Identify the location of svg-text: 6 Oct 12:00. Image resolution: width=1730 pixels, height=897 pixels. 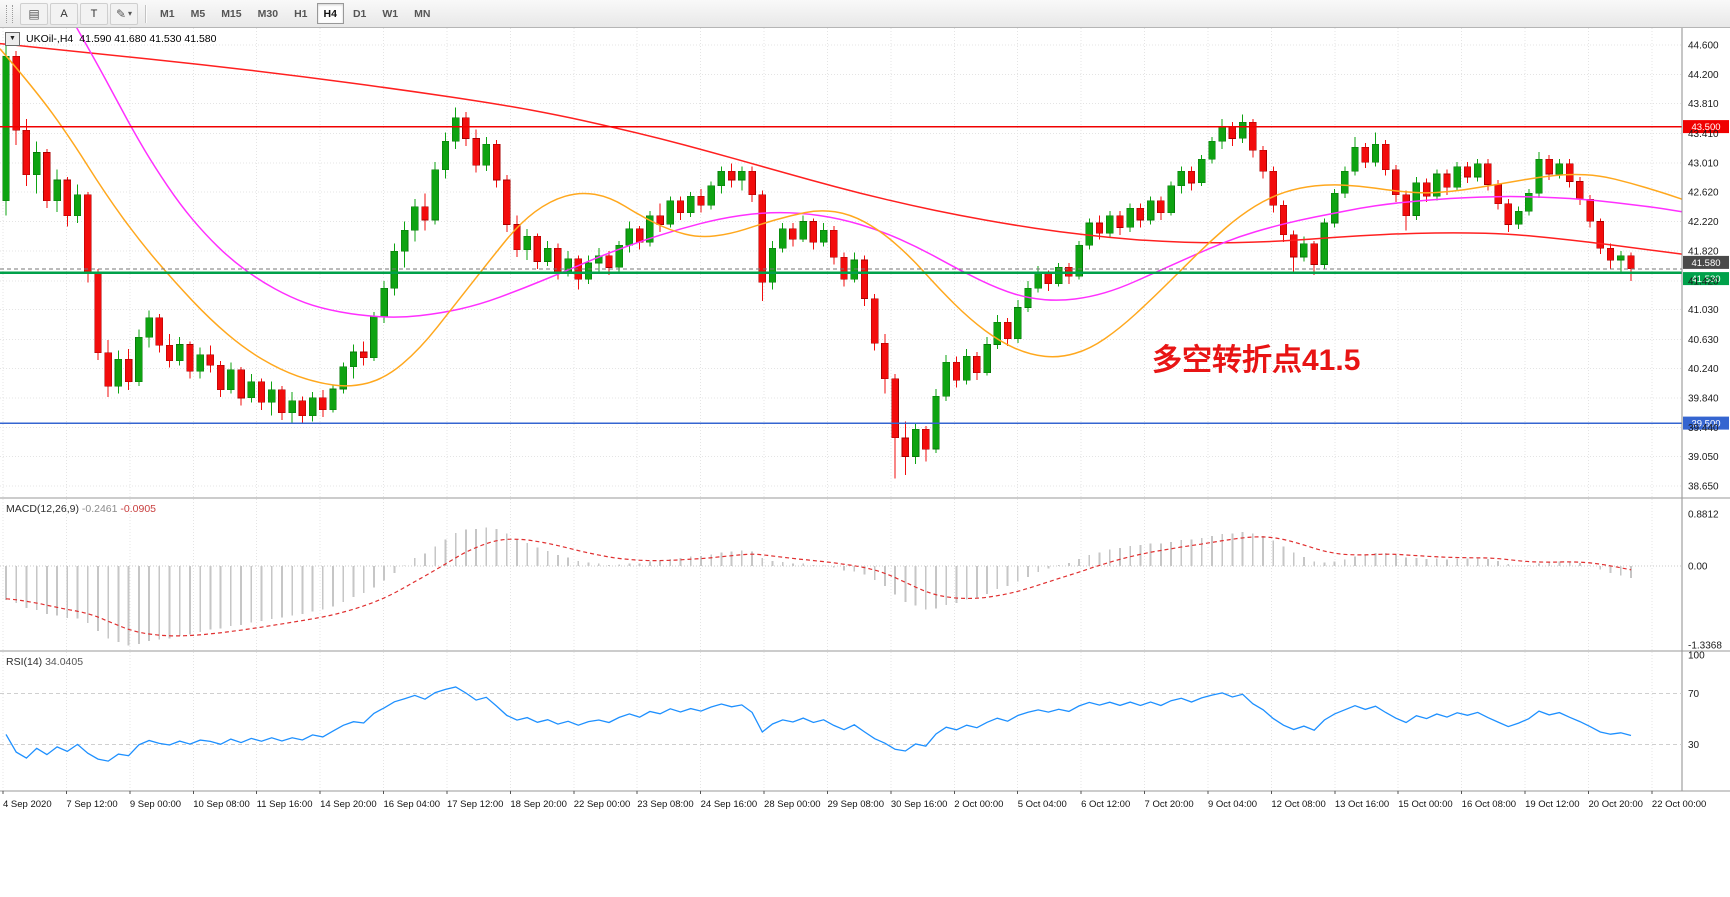
(1105, 804).